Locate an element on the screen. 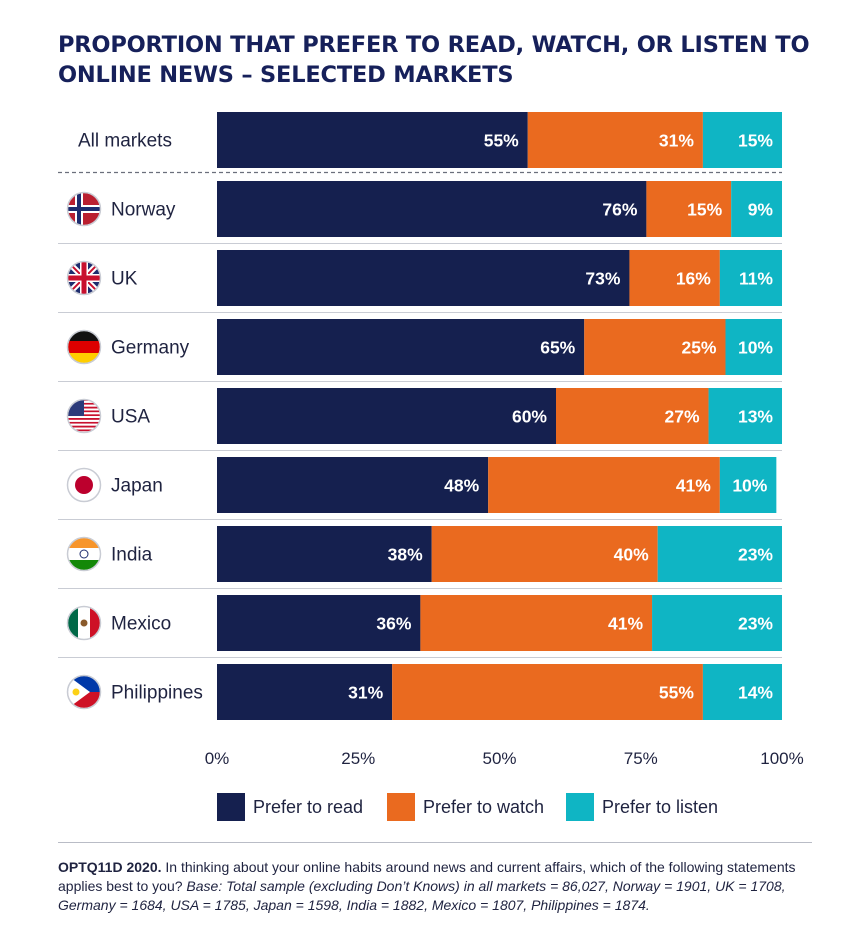  data-label-prefer-to-listen-philippines: 14% is located at coordinates (755, 693).